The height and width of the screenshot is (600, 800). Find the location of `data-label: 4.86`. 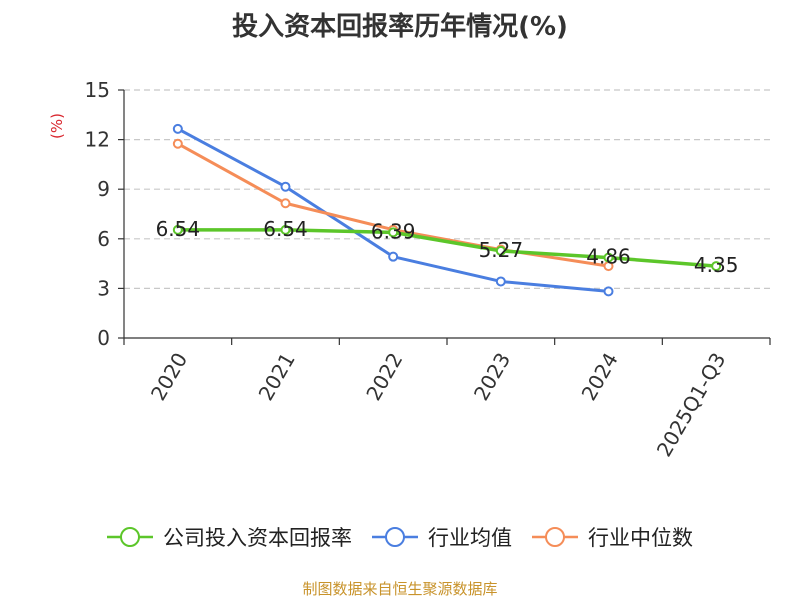

data-label: 4.86 is located at coordinates (608, 257).